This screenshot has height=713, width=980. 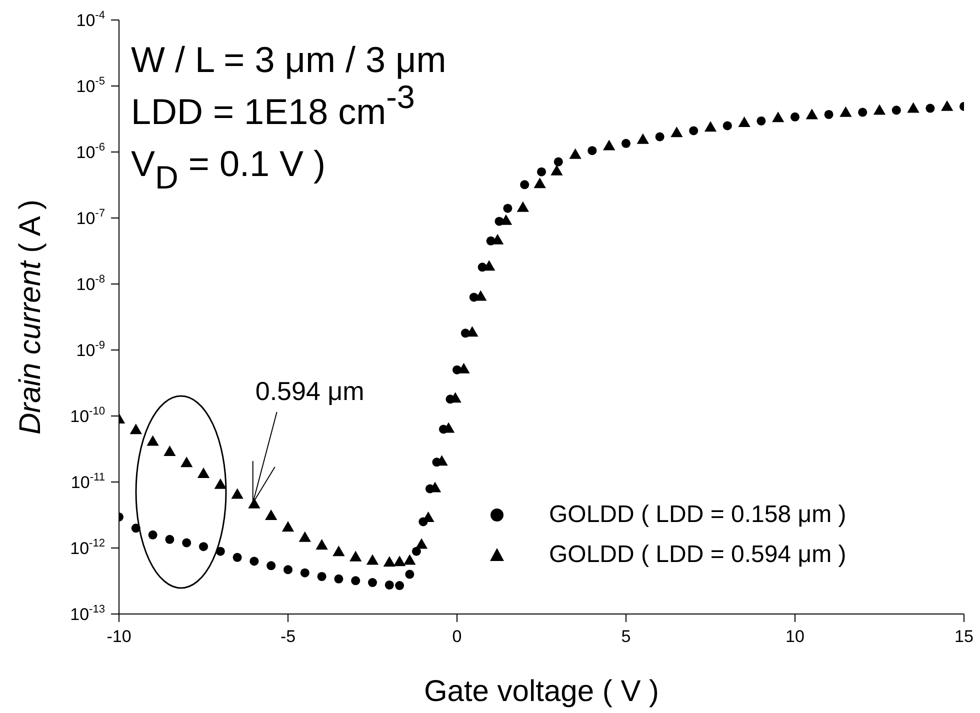 I want to click on y-tick-label: 10$^{-5}$, so click(x=90, y=85).